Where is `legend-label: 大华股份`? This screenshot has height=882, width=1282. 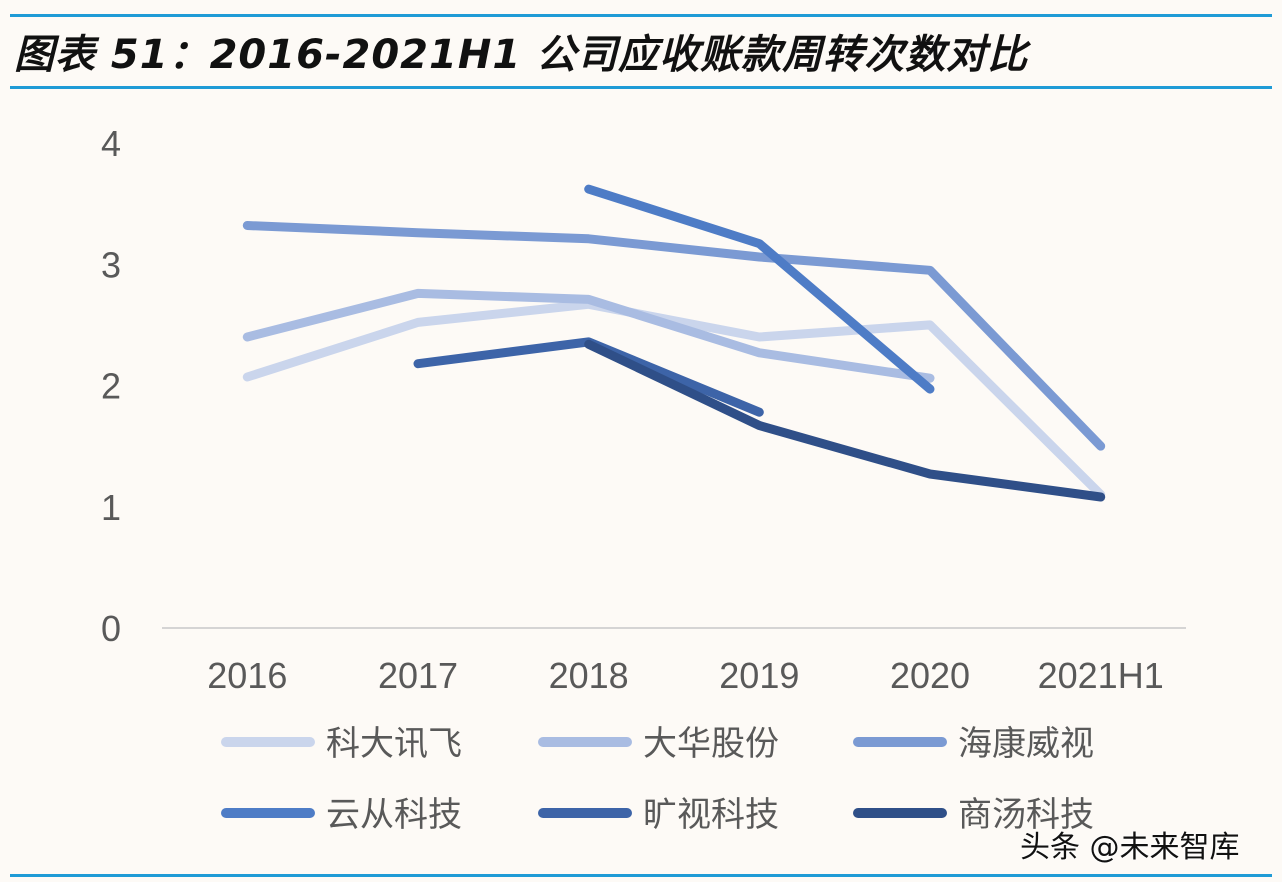 legend-label: 大华股份 is located at coordinates (711, 744).